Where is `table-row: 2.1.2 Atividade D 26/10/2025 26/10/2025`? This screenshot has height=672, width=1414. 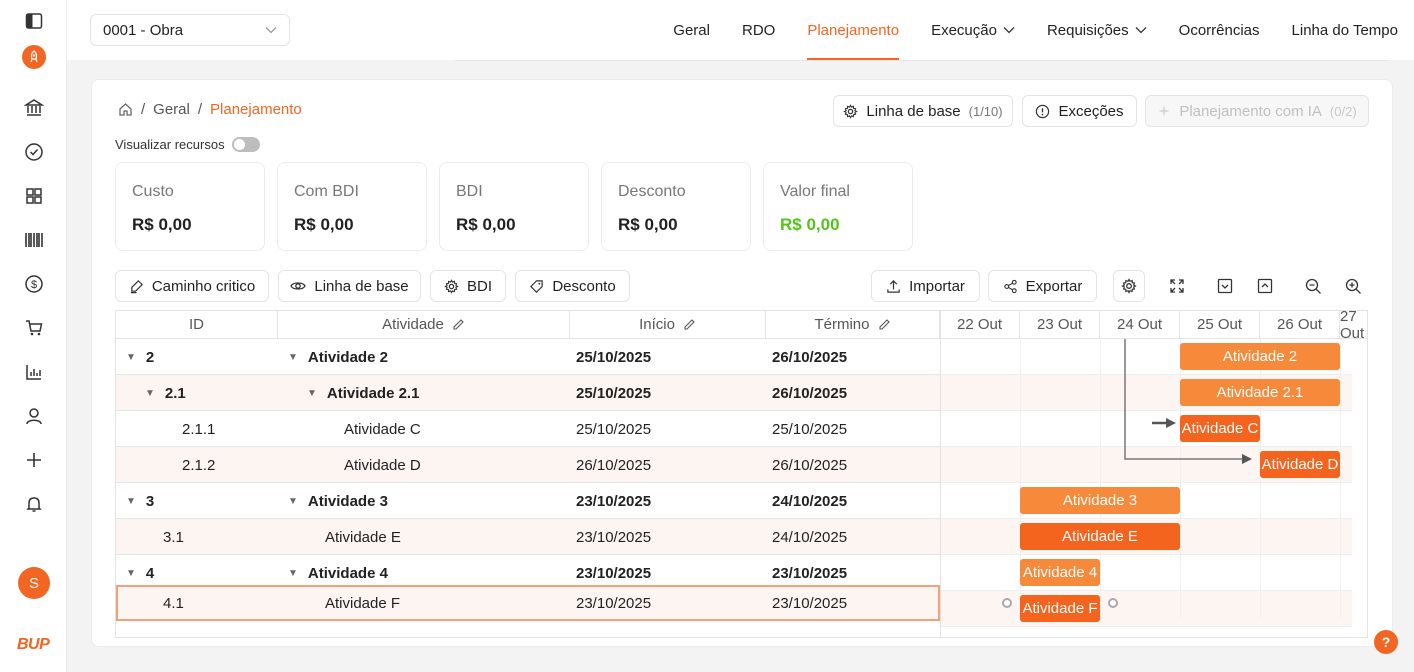
table-row: 2.1.2 Atividade D 26/10/2025 26/10/2025 is located at coordinates (528, 465).